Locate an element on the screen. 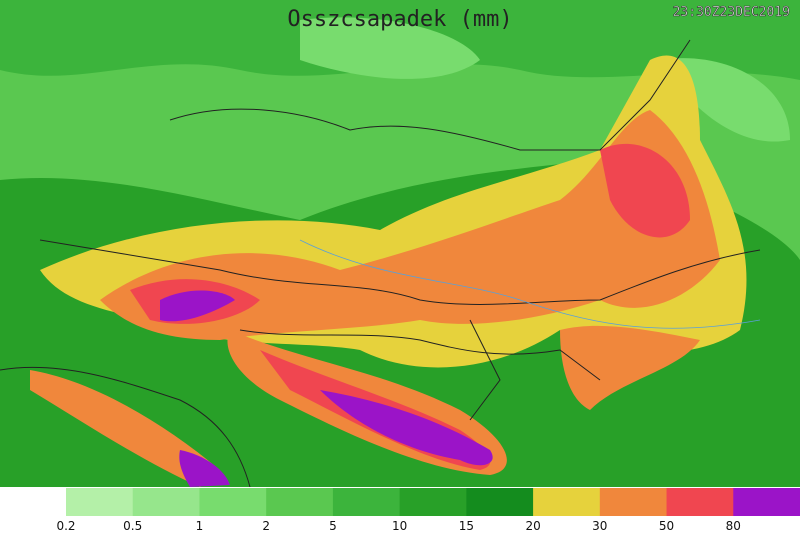 The width and height of the screenshot is (800, 533). timestamp: 23:30Z23DEC2019 is located at coordinates (731, 12).